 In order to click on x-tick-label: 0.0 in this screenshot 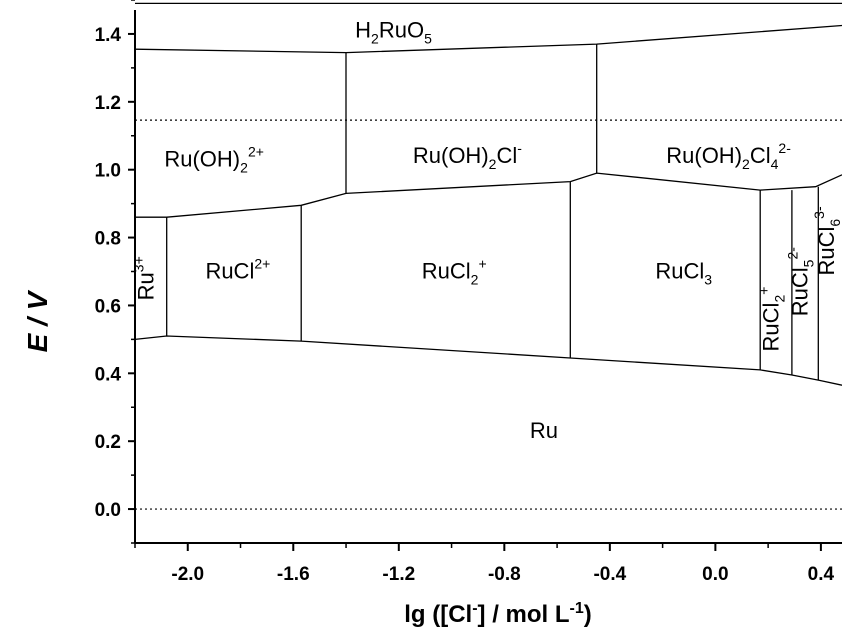, I will do `click(715, 574)`.